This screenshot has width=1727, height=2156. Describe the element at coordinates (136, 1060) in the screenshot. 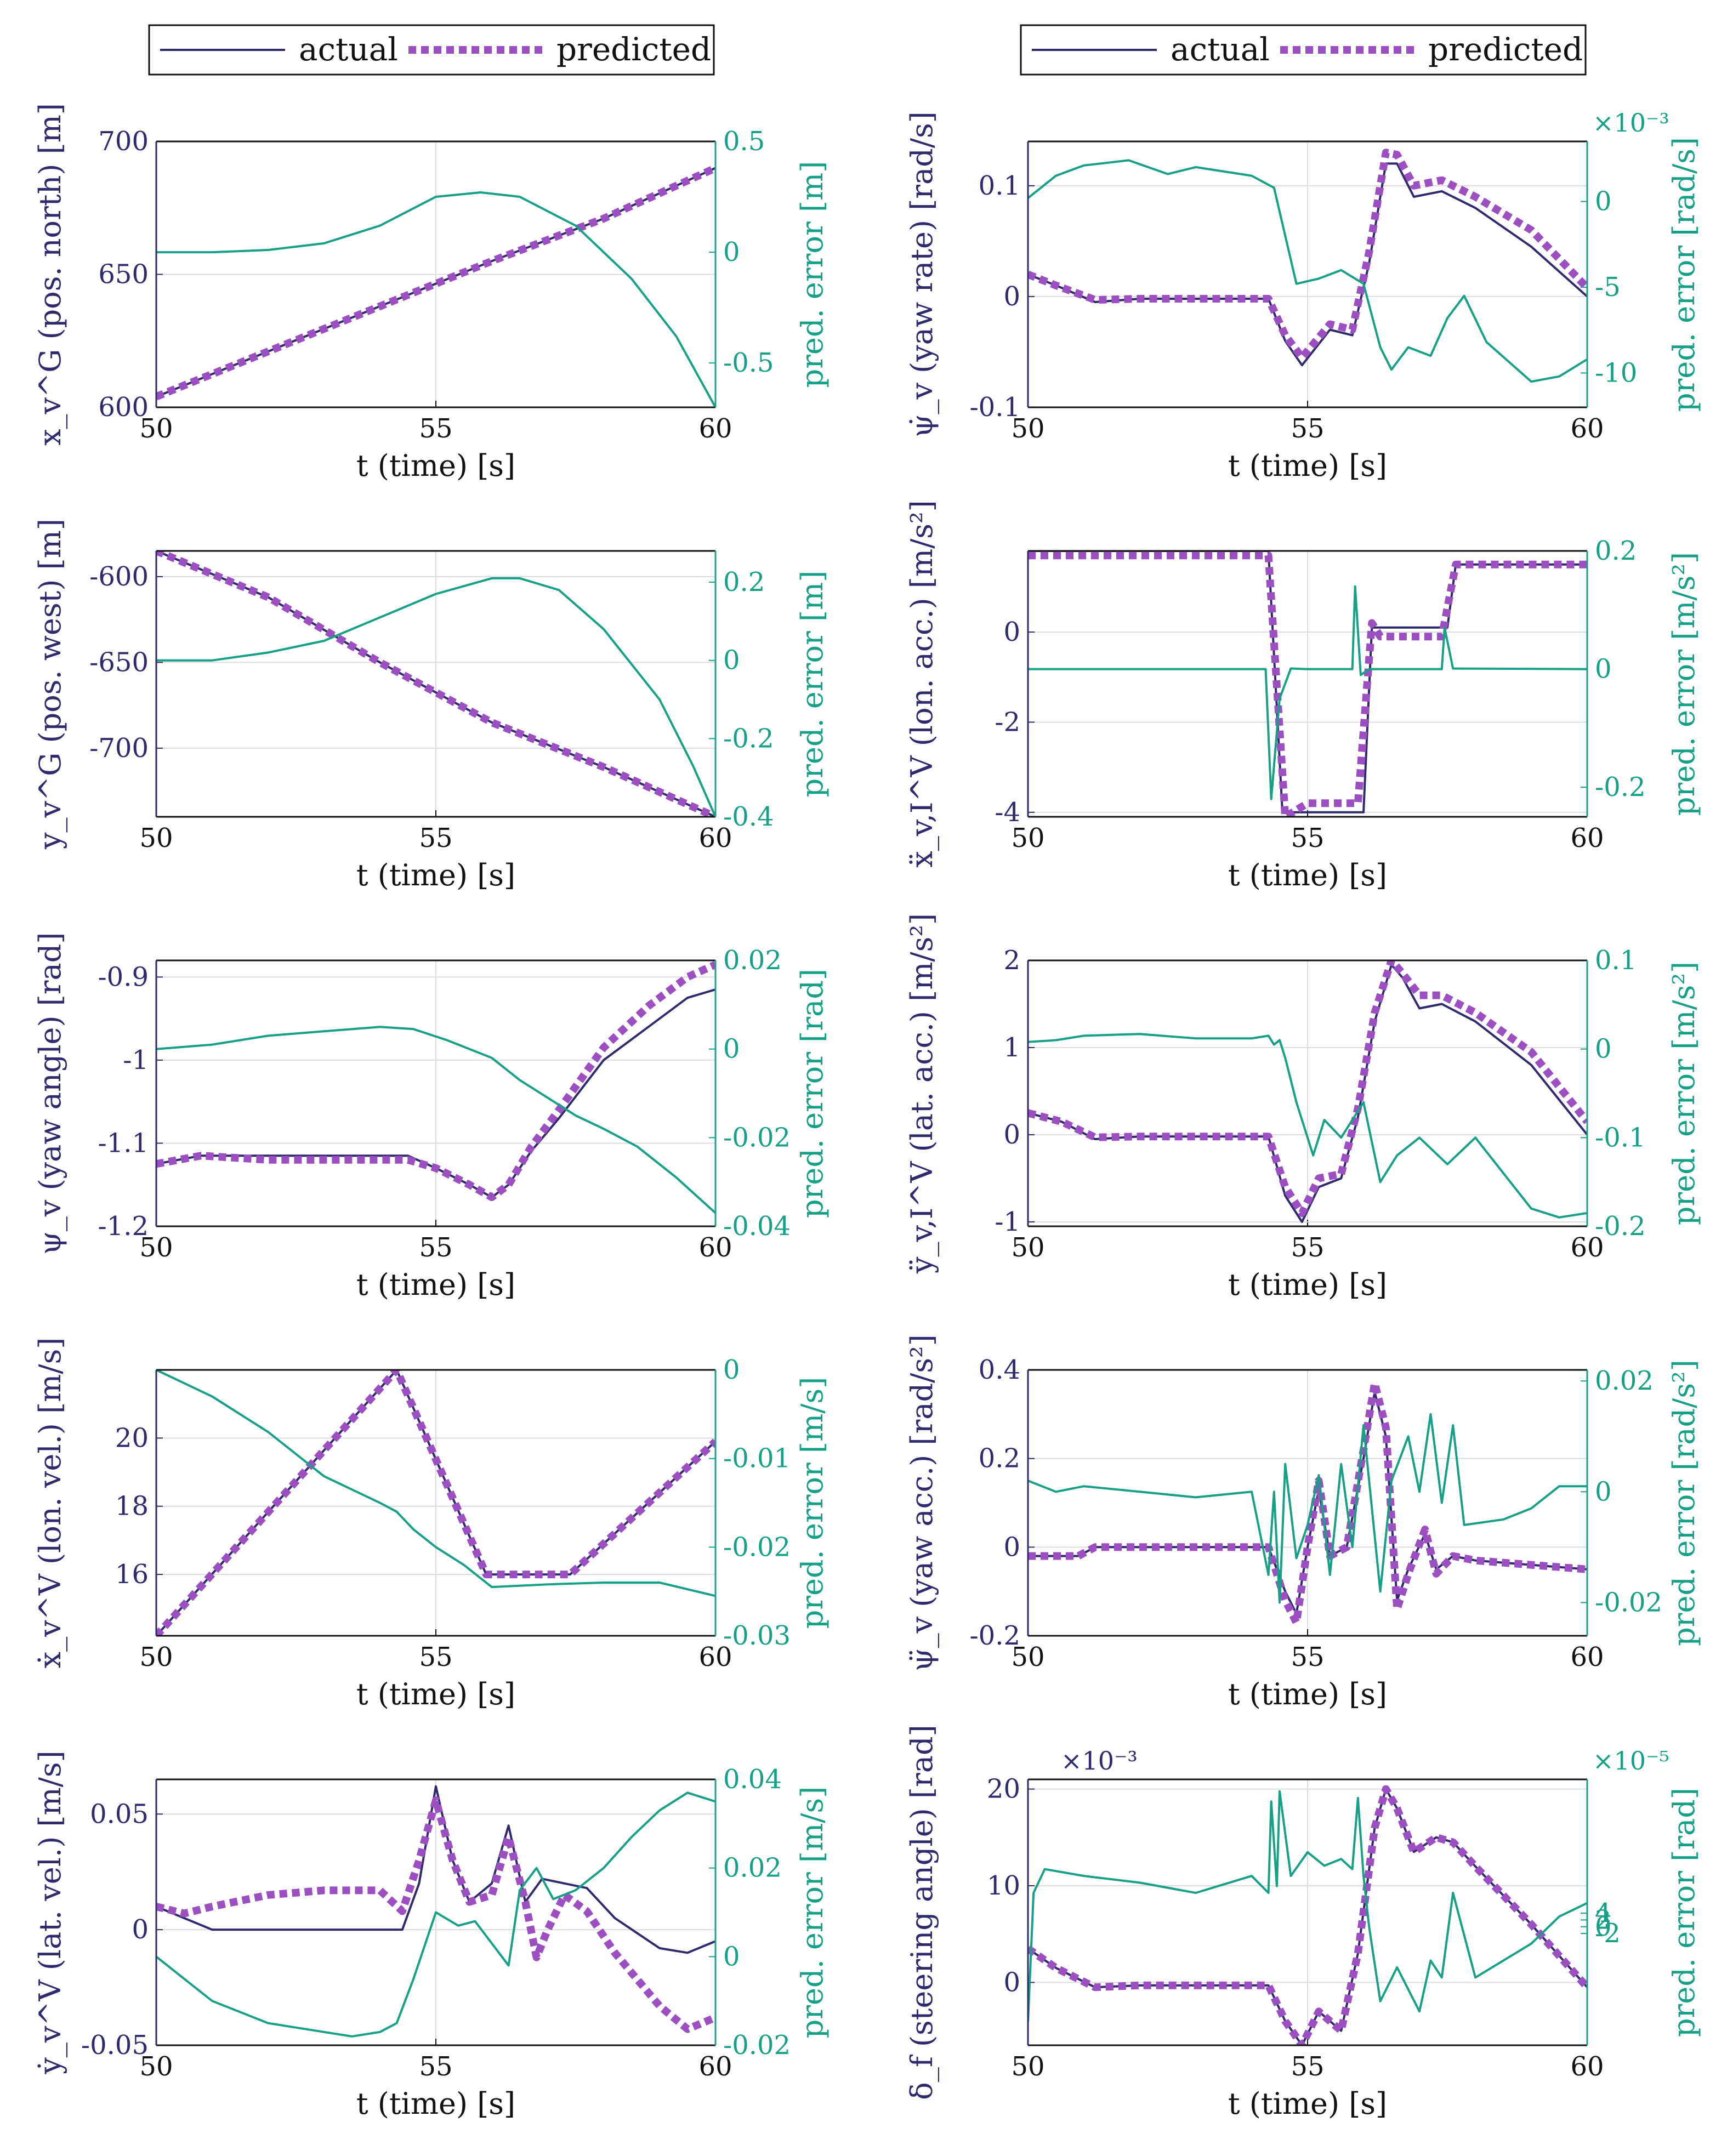

I see `y-tick-label-left: -1` at that location.